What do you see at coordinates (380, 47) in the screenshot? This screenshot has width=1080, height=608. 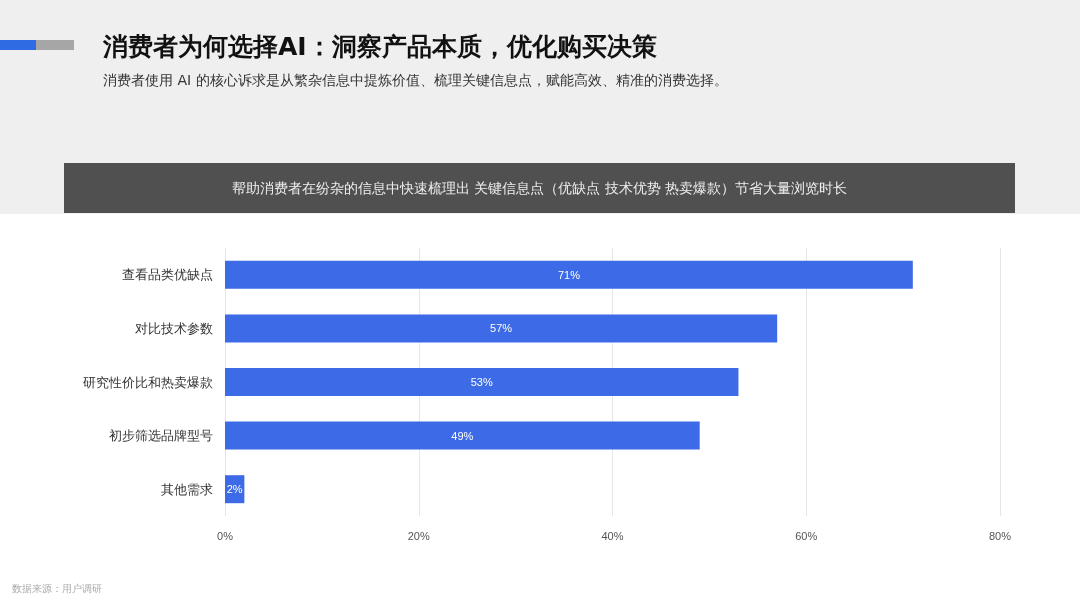 I see `chart-title: 消费者为何选择AI：洞察产品本质，优化购买决策` at bounding box center [380, 47].